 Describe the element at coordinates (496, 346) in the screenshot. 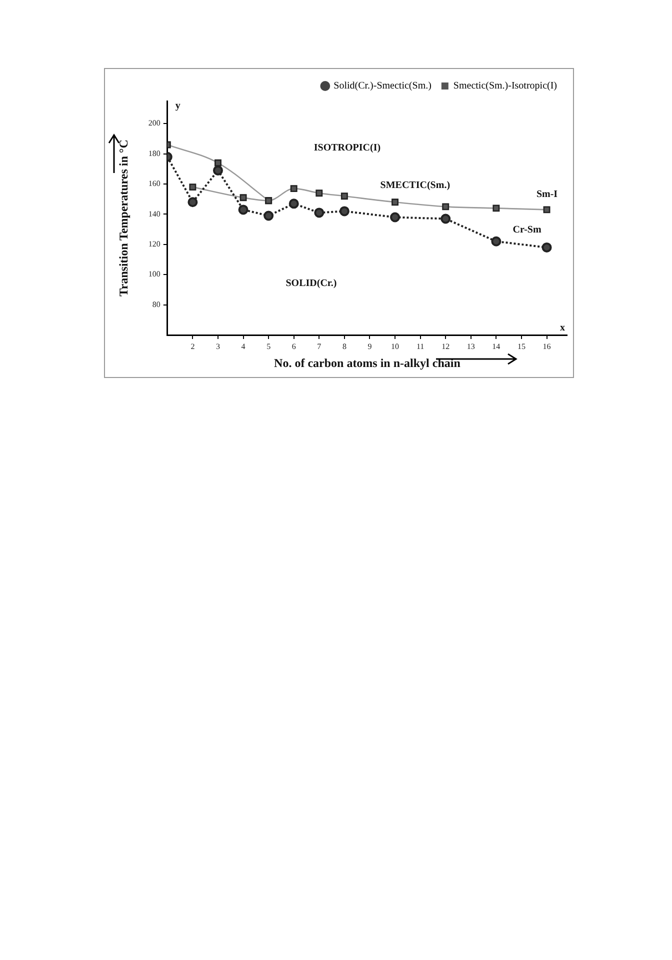

I see `x-tick-label: 14` at that location.